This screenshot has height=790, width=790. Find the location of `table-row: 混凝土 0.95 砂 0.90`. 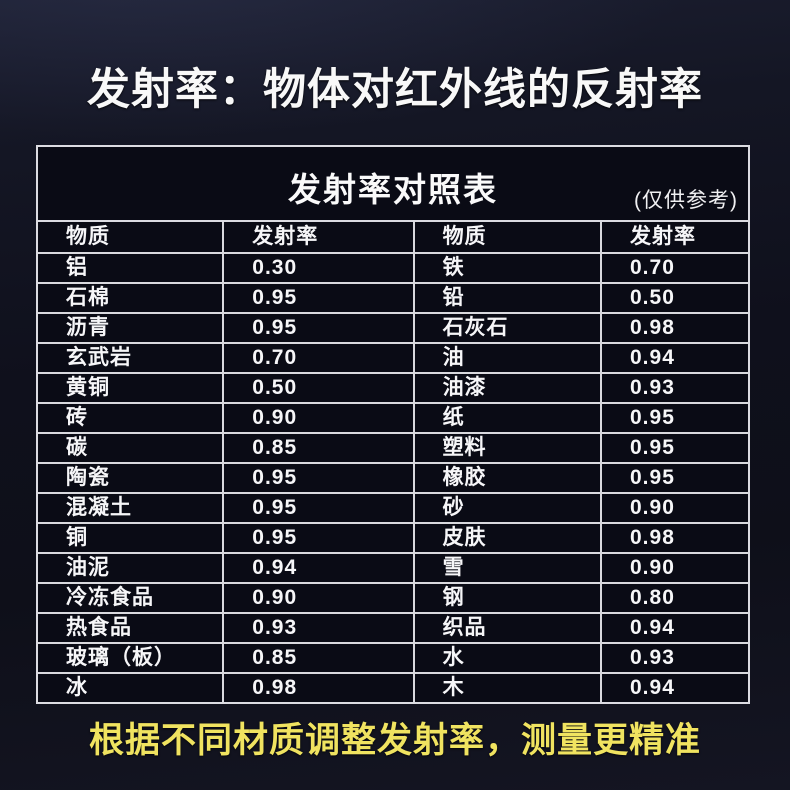

table-row: 混凝土 0.95 砂 0.90 is located at coordinates (393, 508).